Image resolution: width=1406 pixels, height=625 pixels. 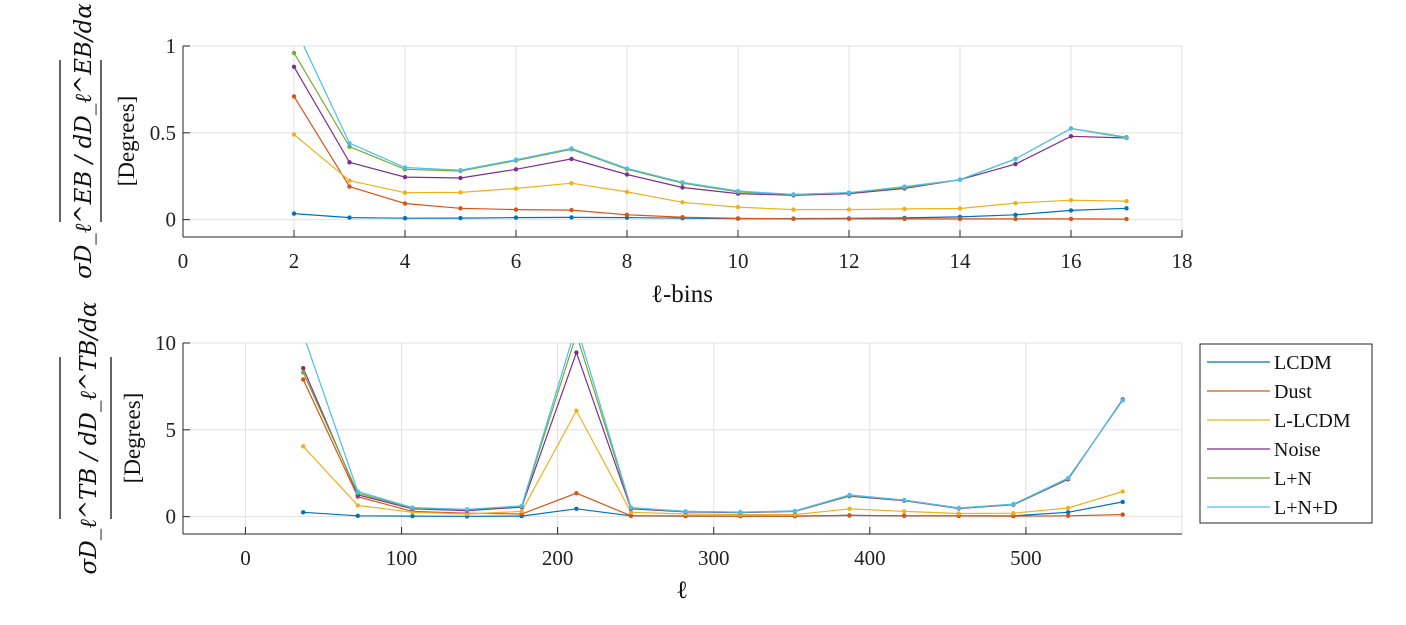 What do you see at coordinates (245, 558) in the screenshot?
I see `tb-x-tick-label: 0` at bounding box center [245, 558].